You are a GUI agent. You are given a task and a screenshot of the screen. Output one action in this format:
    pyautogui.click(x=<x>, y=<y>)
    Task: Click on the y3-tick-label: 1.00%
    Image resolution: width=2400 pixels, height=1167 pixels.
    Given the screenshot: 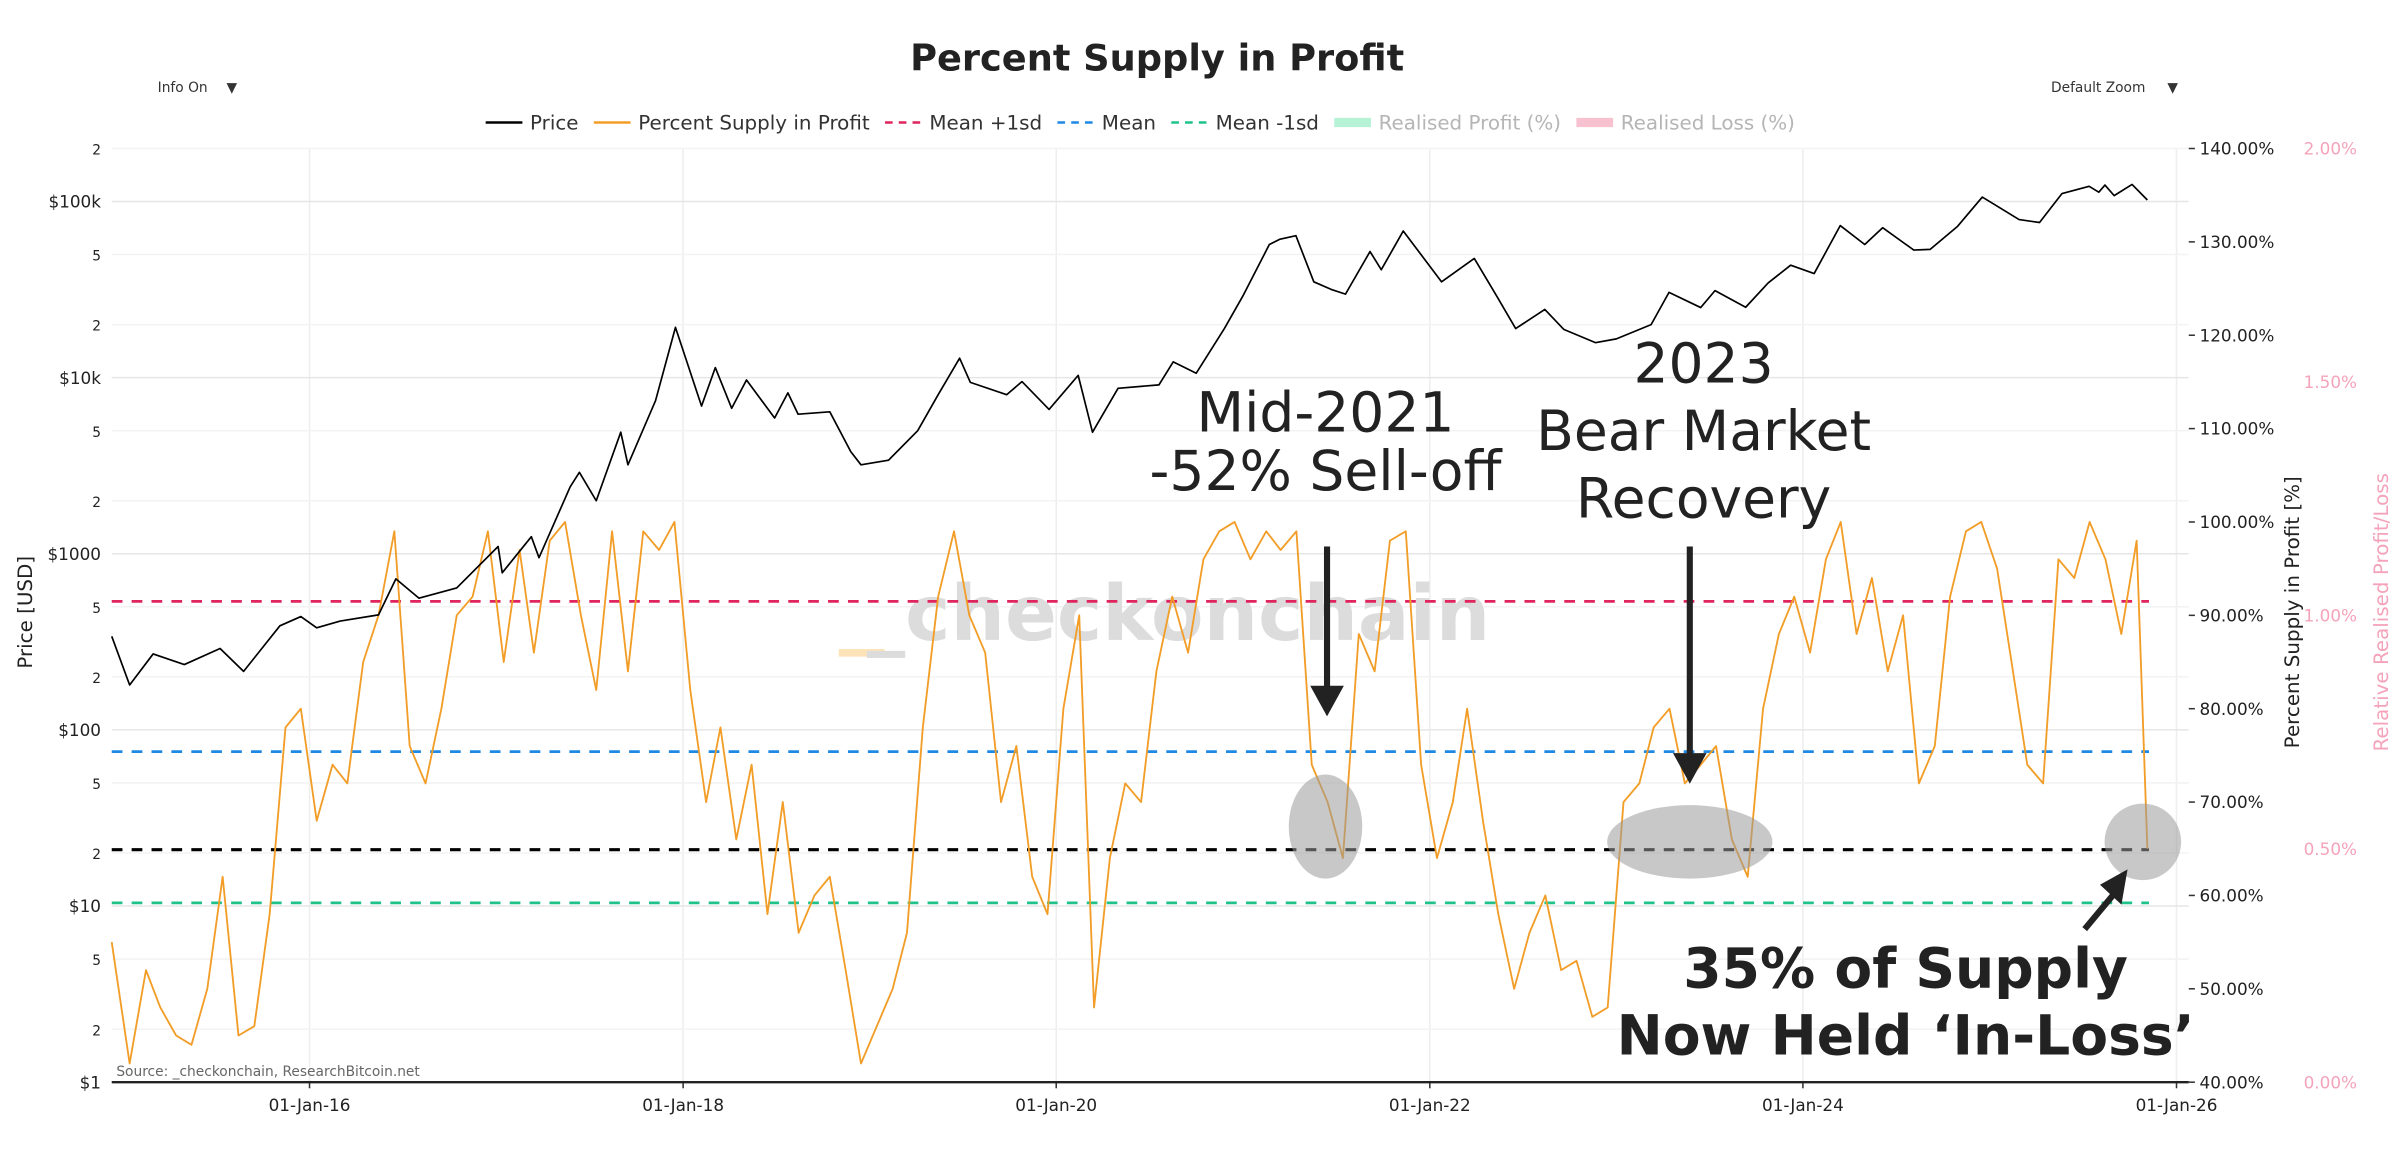 What is the action you would take?
    pyautogui.click(x=2330, y=615)
    